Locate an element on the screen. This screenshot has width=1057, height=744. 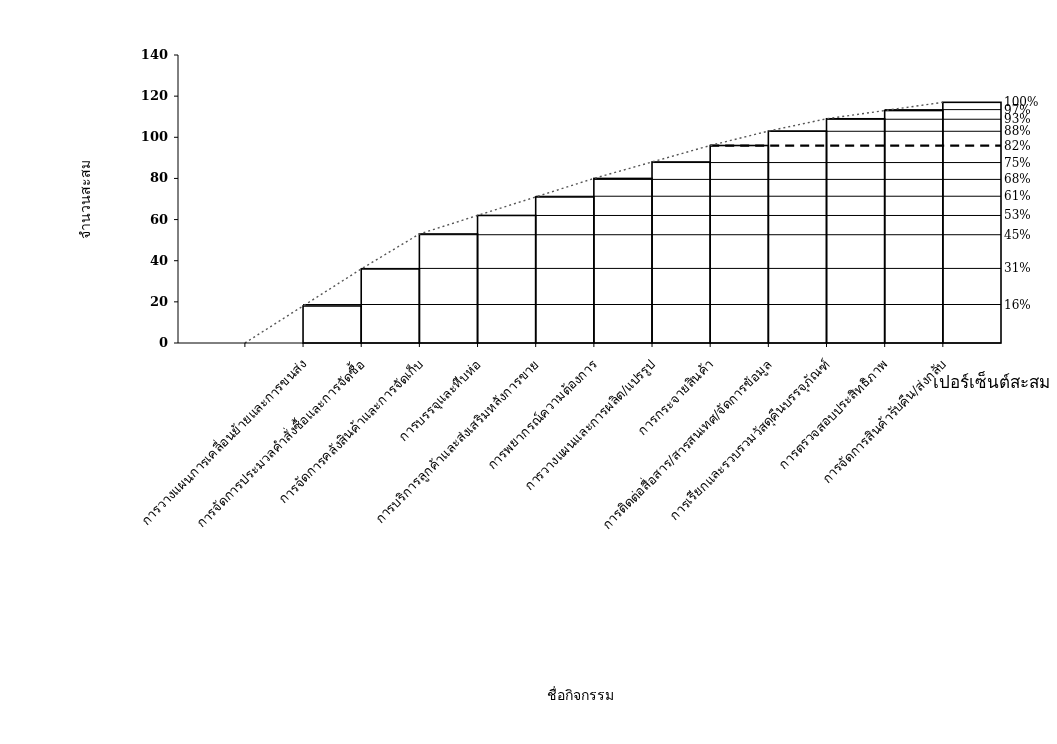
y-tick-label: 100 is located at coordinates (154, 137).